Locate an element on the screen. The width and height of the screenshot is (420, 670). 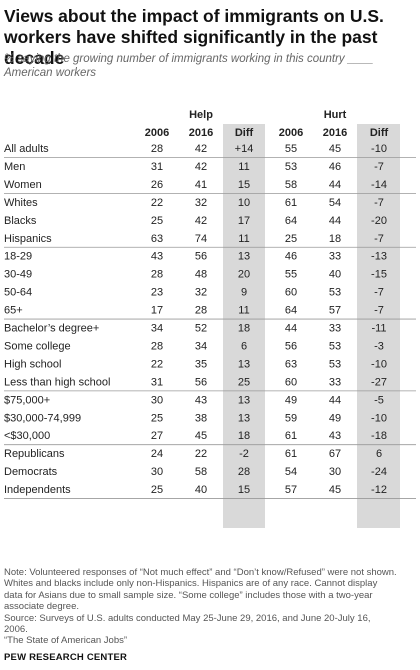
row-label: Whites is located at coordinates (21, 203).